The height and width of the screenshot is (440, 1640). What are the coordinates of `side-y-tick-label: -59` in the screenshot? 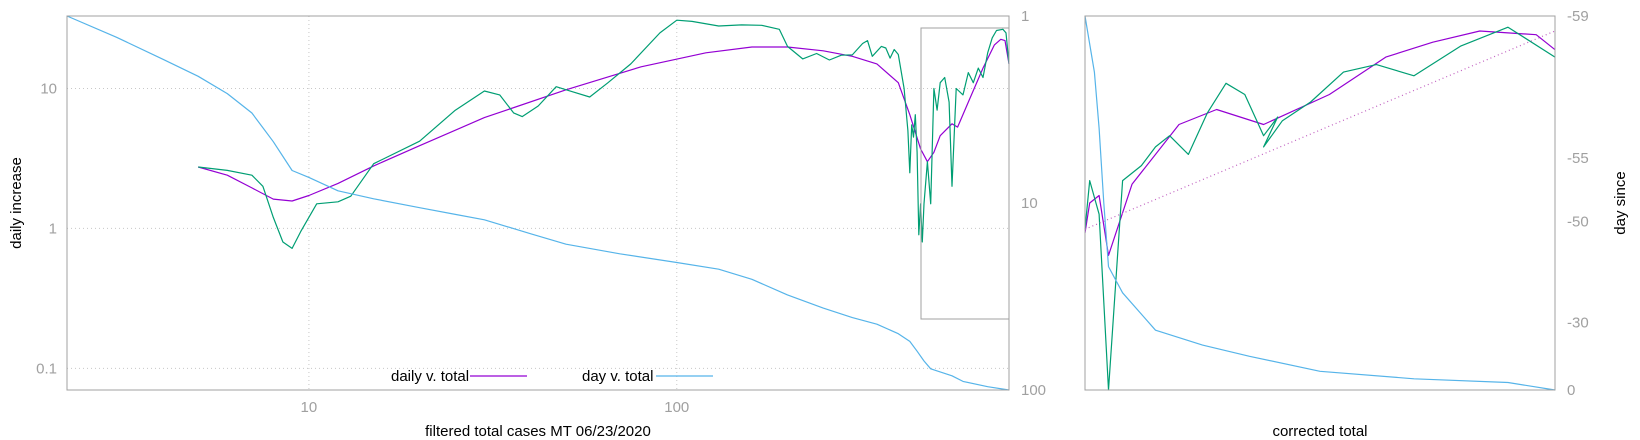 It's located at (1578, 16).